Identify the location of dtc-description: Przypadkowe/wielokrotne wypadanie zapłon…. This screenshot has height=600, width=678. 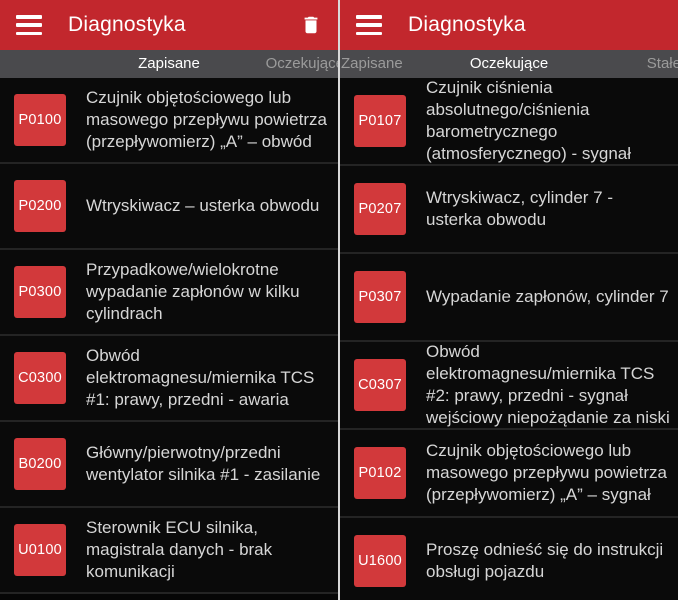
(193, 291).